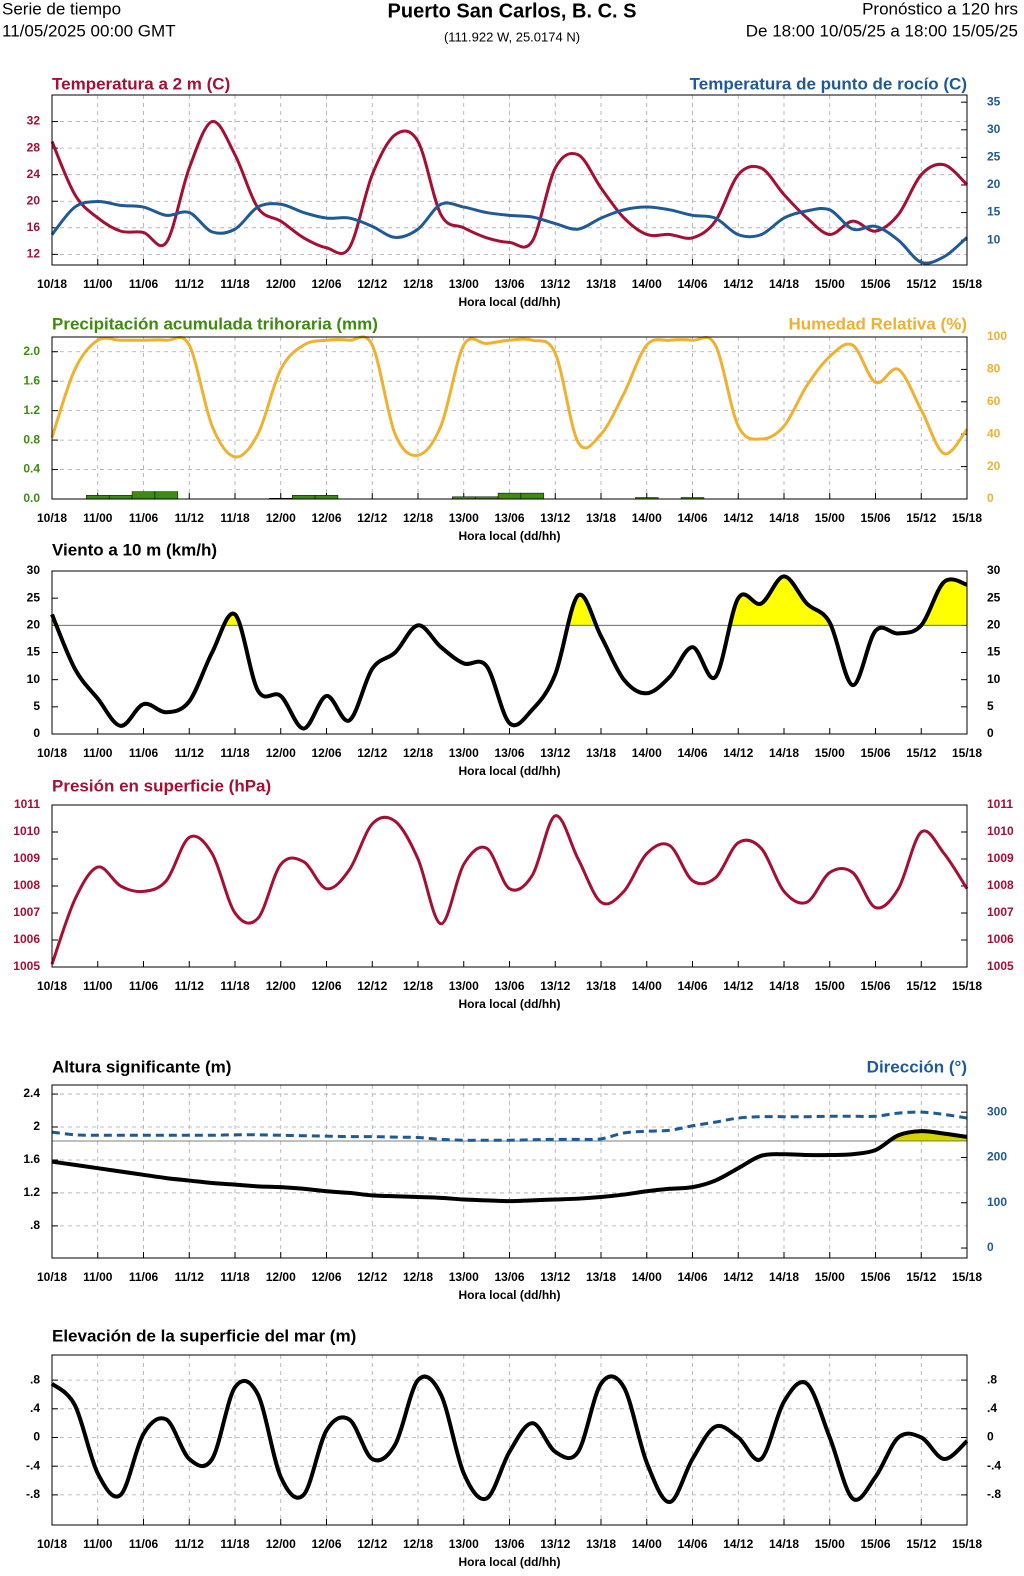  What do you see at coordinates (35, 1408) in the screenshot?
I see `y-tick-label: .4` at bounding box center [35, 1408].